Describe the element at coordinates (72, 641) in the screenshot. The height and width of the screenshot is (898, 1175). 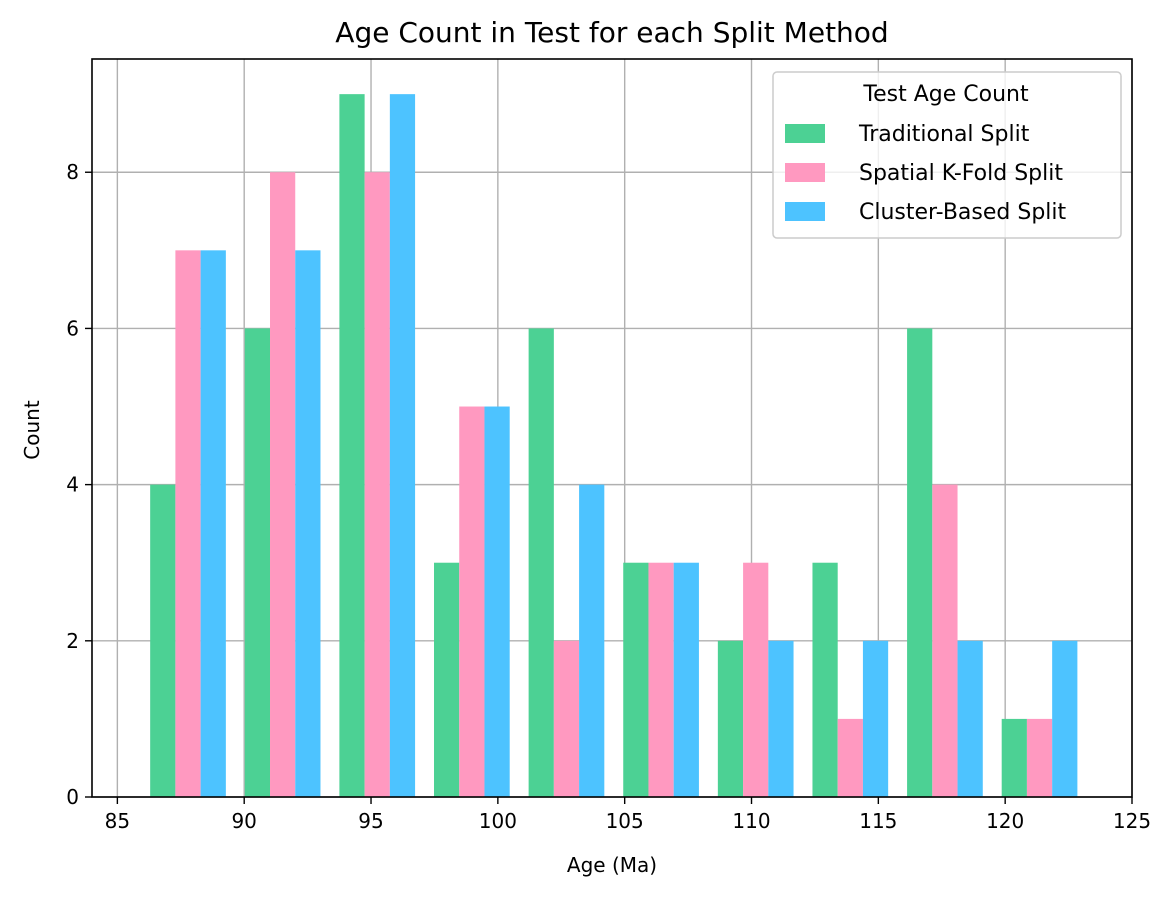
I see `y-tick-label: 2` at that location.